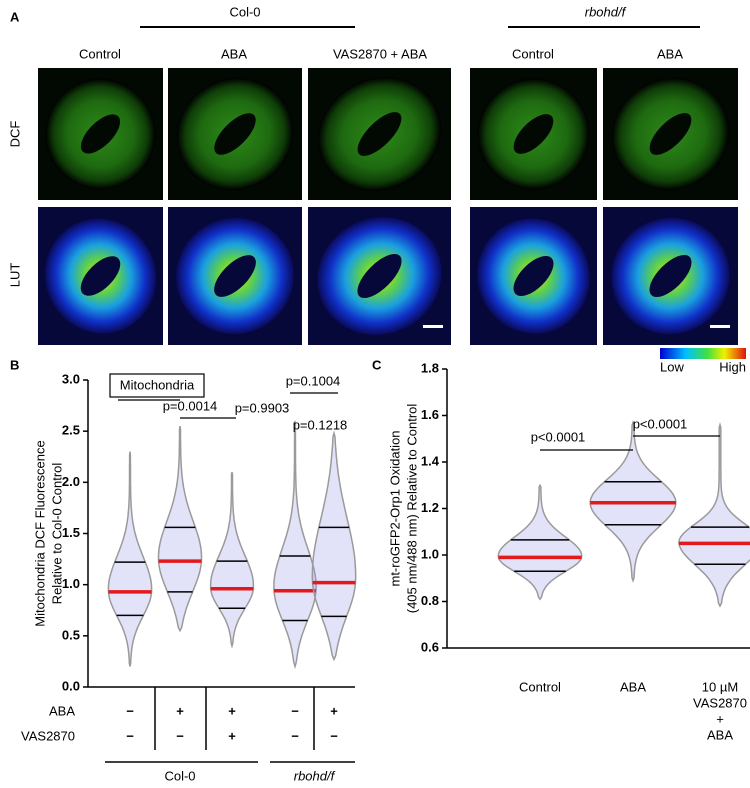  What do you see at coordinates (703, 353) in the screenshot?
I see `colorbar` at bounding box center [703, 353].